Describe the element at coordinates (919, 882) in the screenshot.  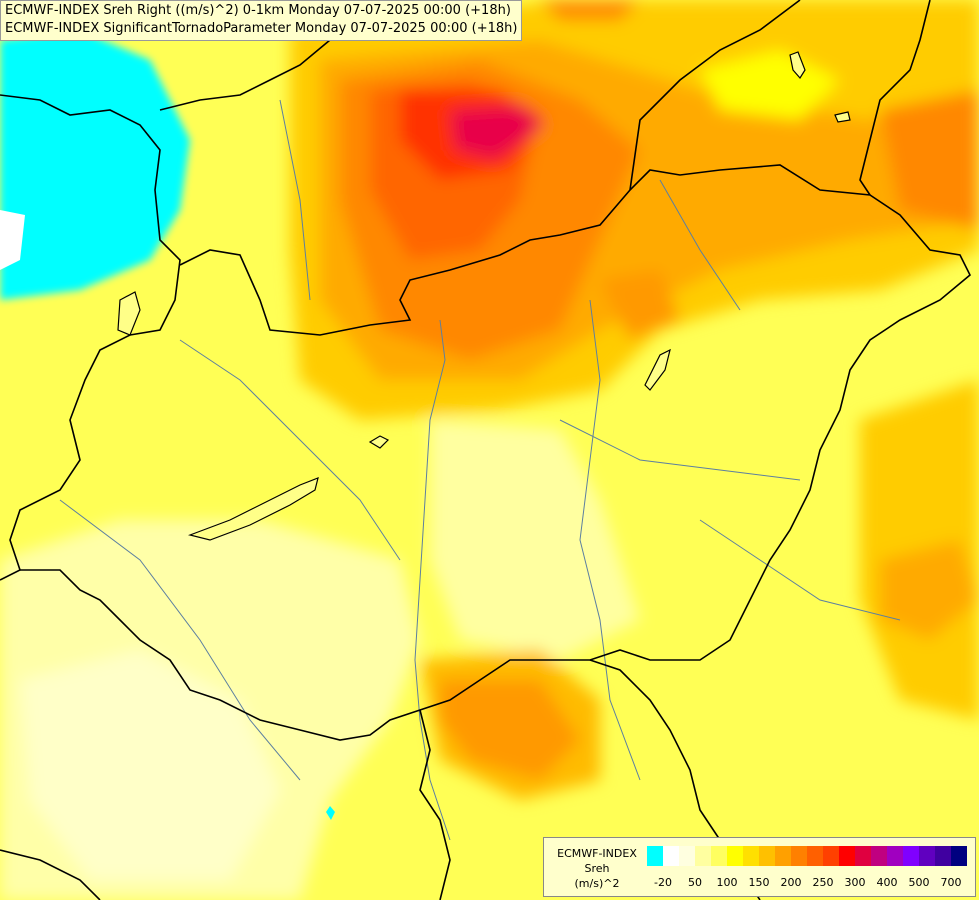
I see `legend-tick-label: 500` at that location.